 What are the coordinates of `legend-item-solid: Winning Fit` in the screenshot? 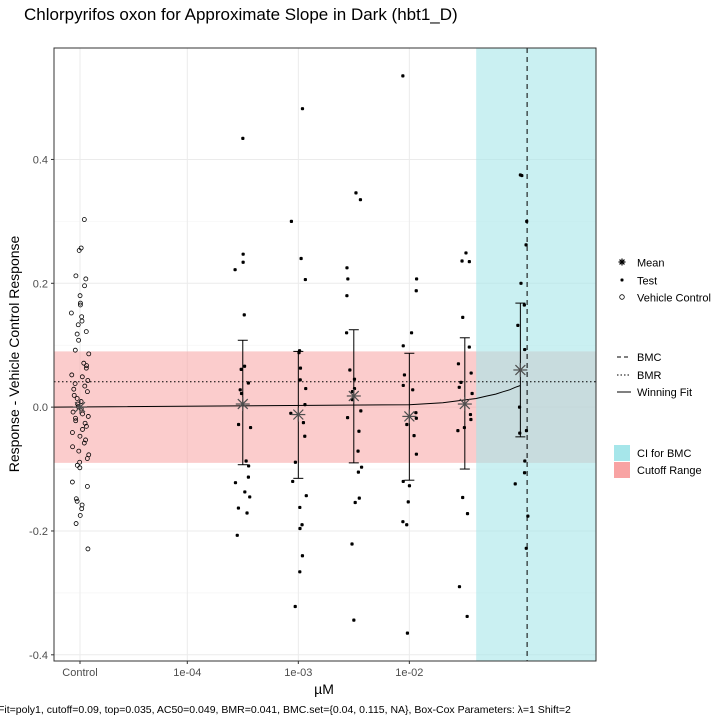 It's located at (654, 393).